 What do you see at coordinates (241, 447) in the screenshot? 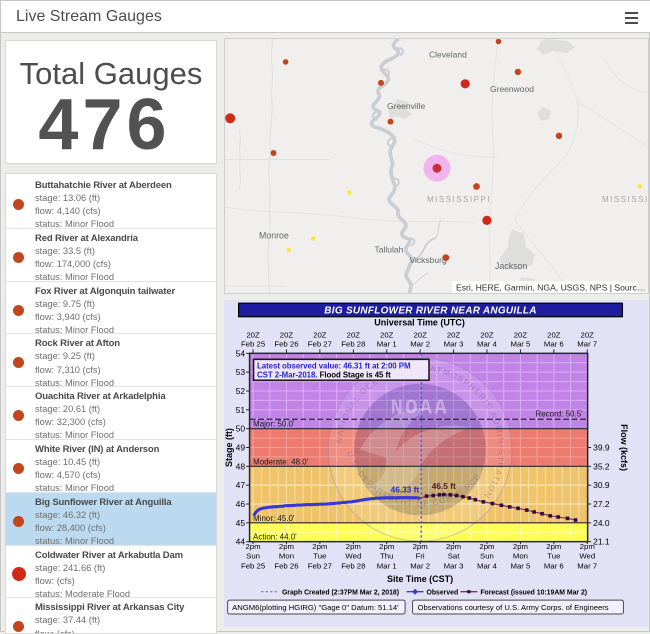
I see `svg-text: 49` at bounding box center [241, 447].